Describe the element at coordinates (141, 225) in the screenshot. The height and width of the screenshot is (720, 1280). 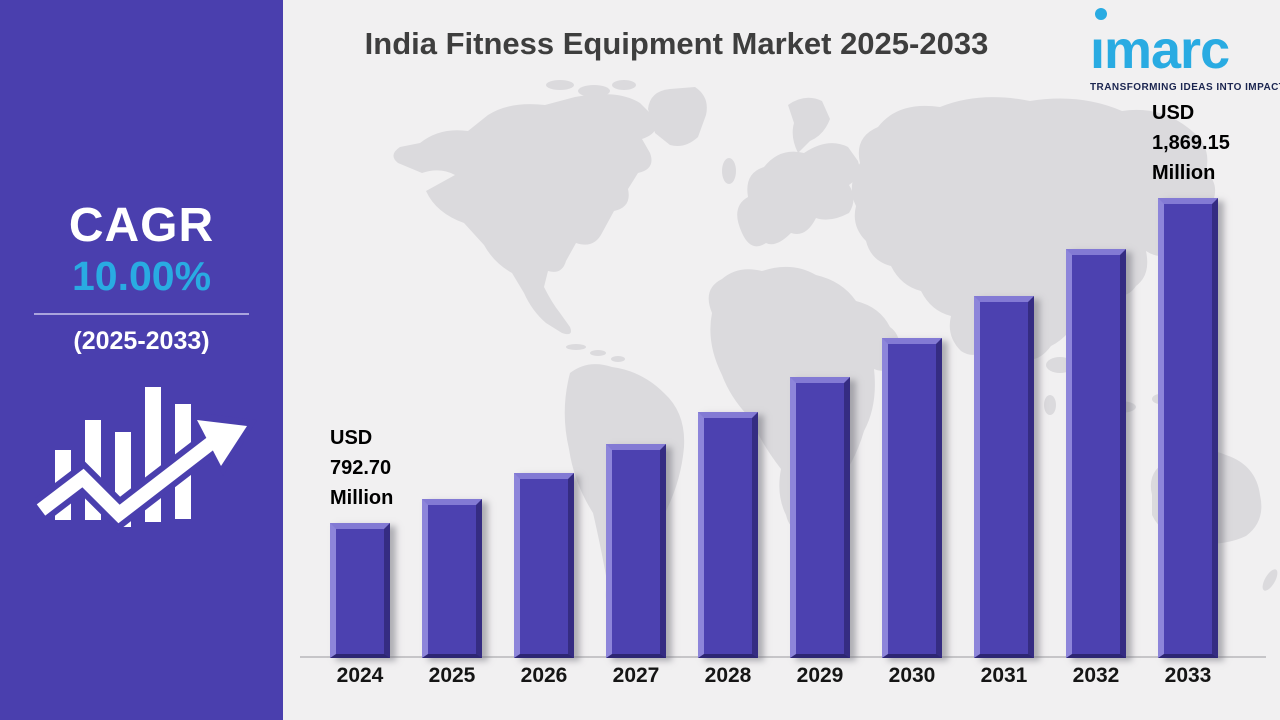
I see `cagr-label: CAGR` at that location.